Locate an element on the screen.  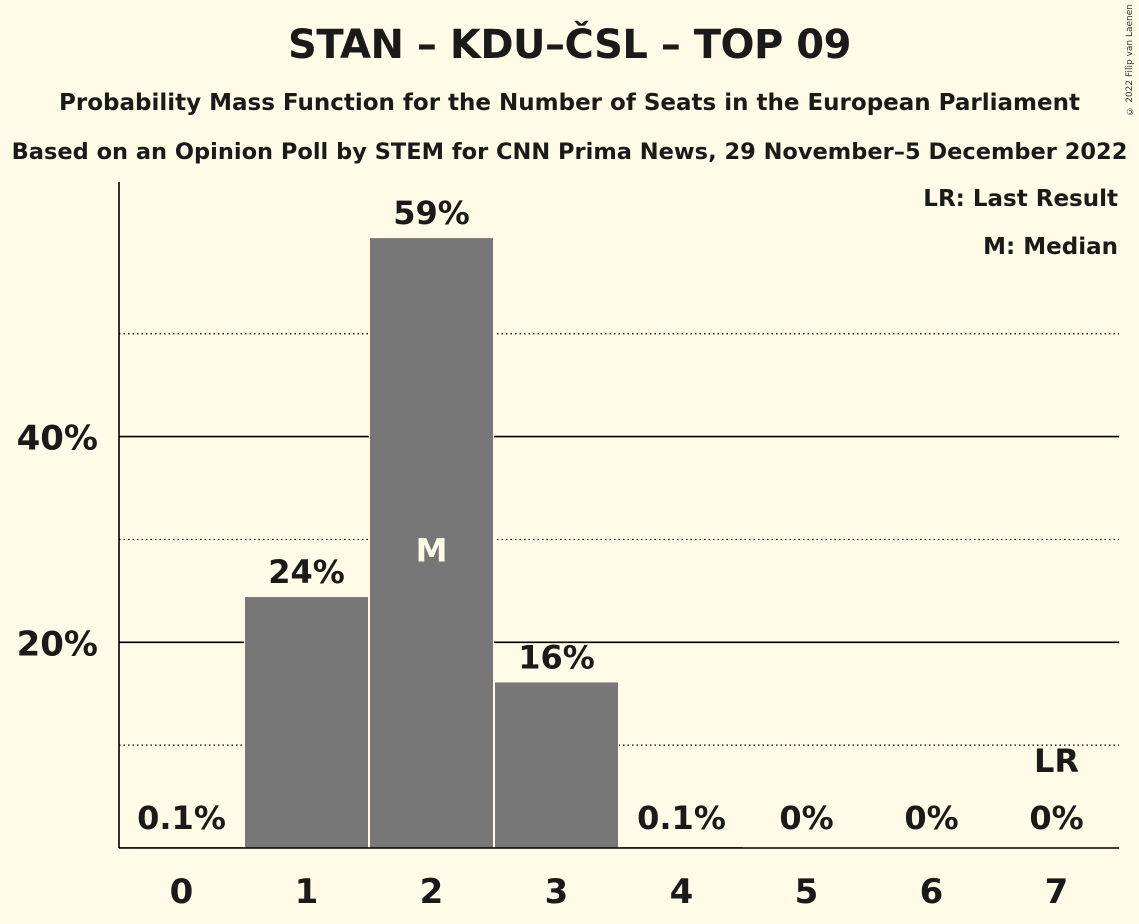
y-tick-label: 40% is located at coordinates (57, 439).